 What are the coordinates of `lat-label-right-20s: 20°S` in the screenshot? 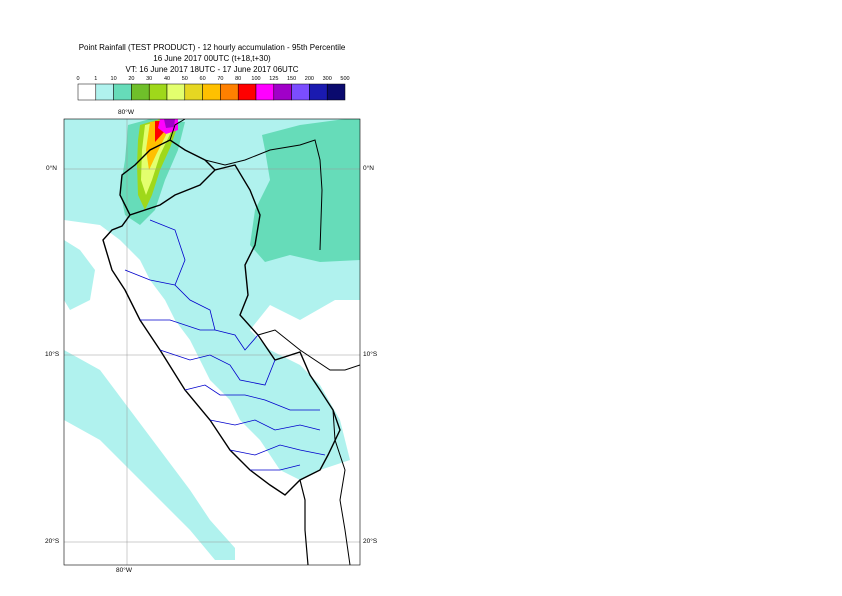 It's located at (370, 541).